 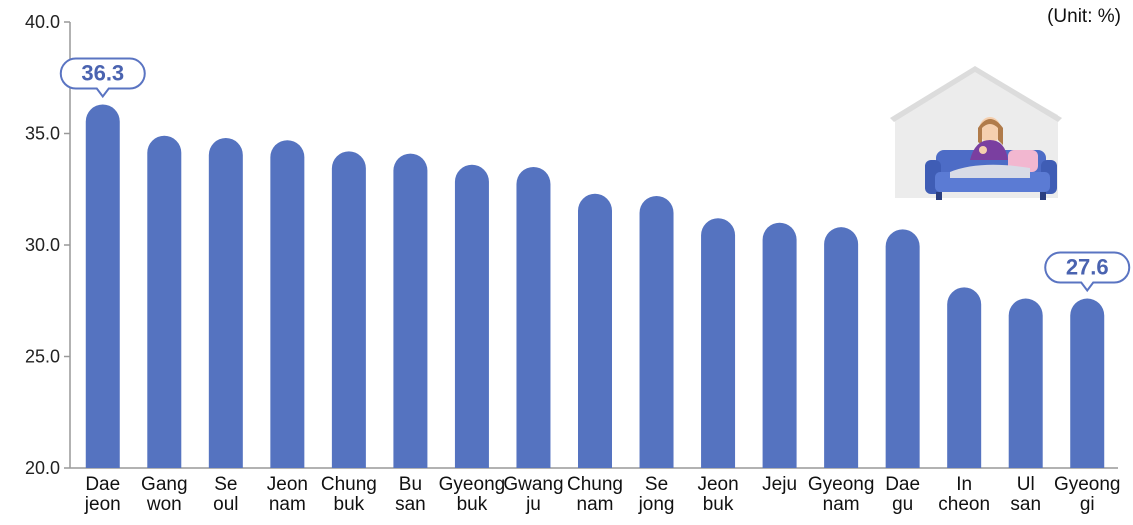 I want to click on x-tick-label: ju, so click(x=533, y=504).